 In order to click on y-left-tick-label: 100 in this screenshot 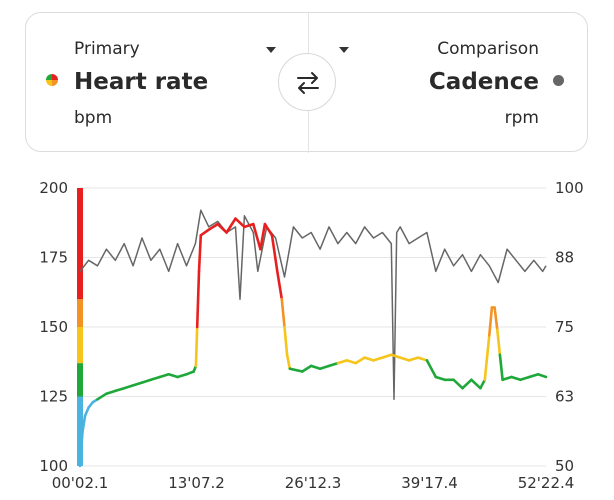, I will do `click(53, 466)`.